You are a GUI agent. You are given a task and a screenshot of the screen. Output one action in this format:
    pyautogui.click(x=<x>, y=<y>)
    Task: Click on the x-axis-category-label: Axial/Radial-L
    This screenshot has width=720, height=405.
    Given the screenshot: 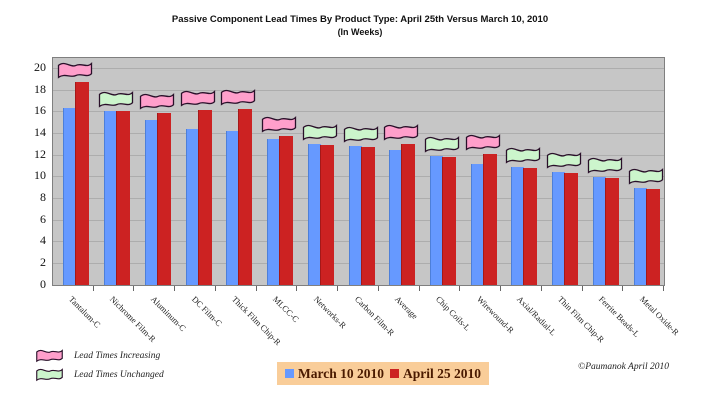 What is the action you would take?
    pyautogui.click(x=537, y=316)
    